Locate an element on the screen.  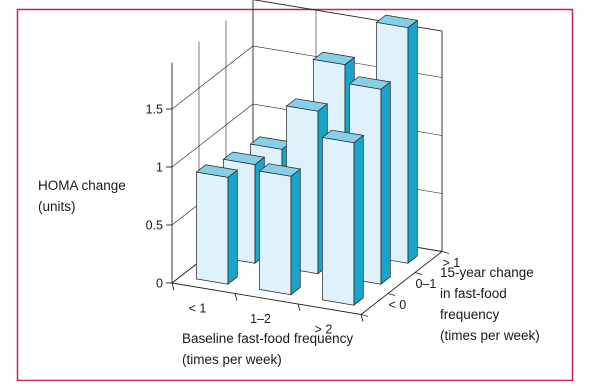
x-tick-label: 1–2 is located at coordinates (260, 319).